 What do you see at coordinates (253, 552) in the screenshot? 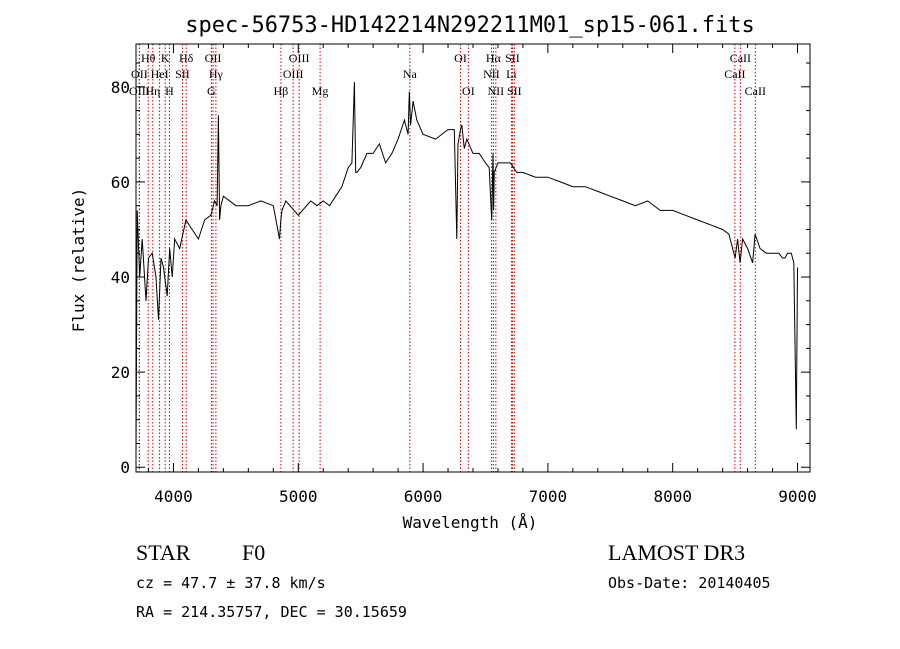
I see `object-subclass: F0` at bounding box center [253, 552].